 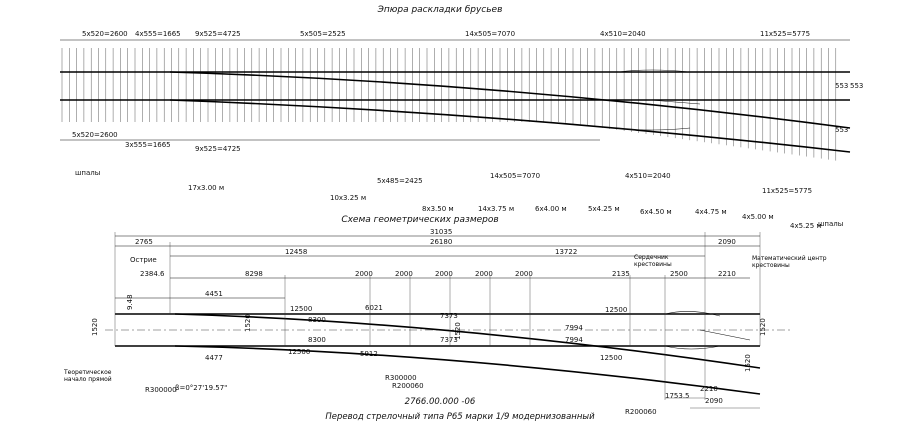 I want to click on dim: 5х505=2525, so click(x=323, y=34).